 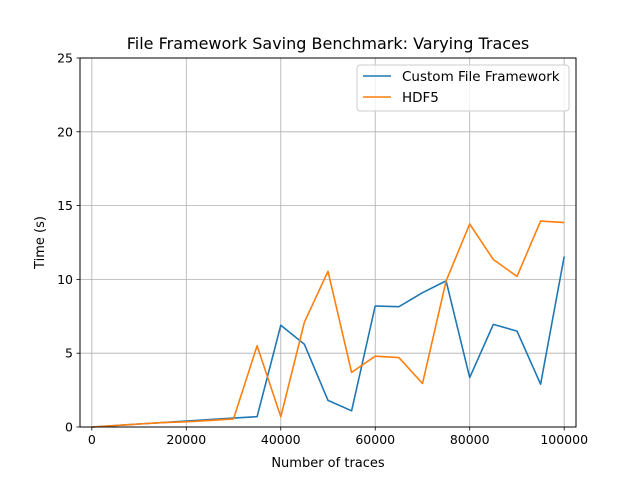 What do you see at coordinates (92, 439) in the screenshot?
I see `x-tick-label: 0` at bounding box center [92, 439].